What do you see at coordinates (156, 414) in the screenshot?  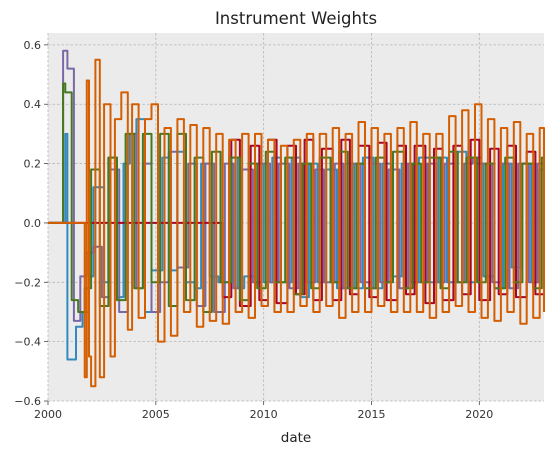 I see `x-tick-label: 2005` at bounding box center [156, 414].